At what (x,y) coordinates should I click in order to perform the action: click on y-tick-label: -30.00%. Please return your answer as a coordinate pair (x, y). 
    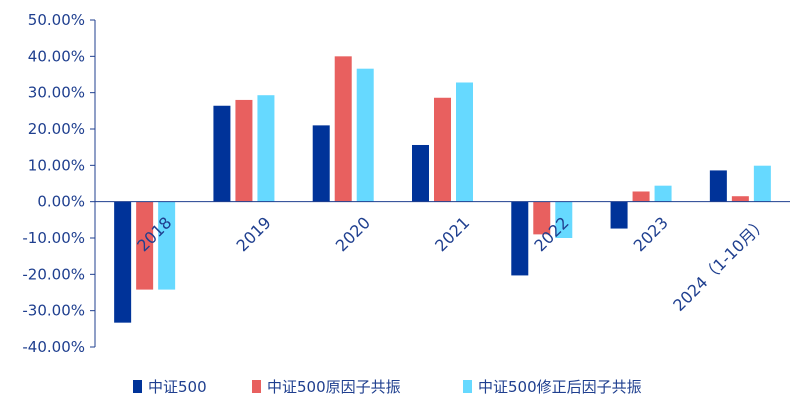
    Looking at the image, I should click on (53, 311).